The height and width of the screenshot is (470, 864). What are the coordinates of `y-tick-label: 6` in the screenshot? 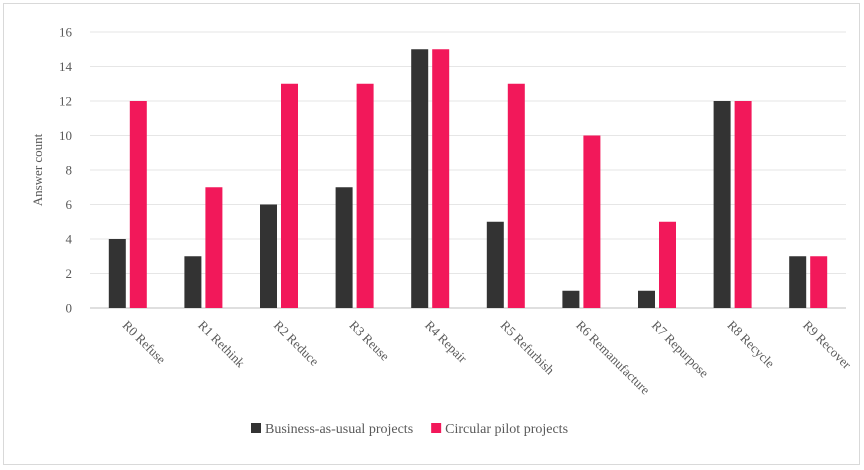 It's located at (69, 204).